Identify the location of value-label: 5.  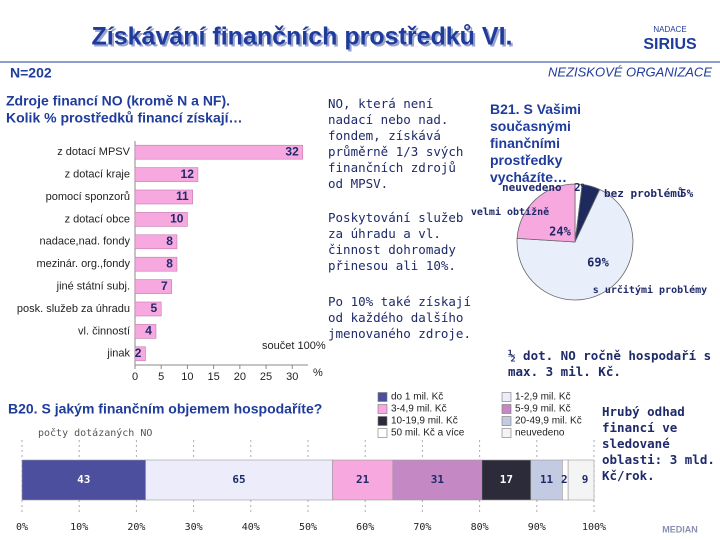
(154, 308).